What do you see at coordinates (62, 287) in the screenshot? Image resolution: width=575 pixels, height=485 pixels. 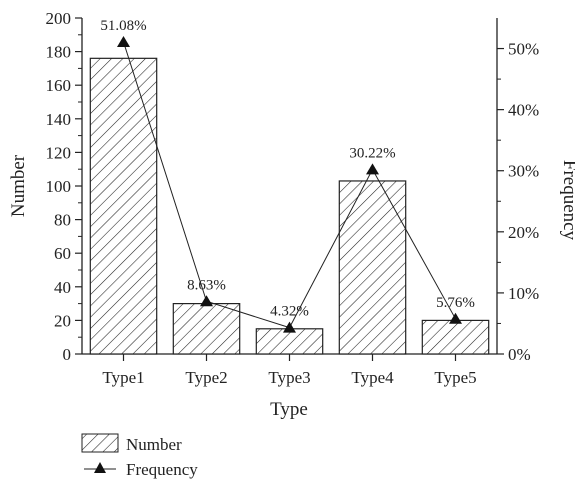 I see `left-tick-label: 40` at bounding box center [62, 287].